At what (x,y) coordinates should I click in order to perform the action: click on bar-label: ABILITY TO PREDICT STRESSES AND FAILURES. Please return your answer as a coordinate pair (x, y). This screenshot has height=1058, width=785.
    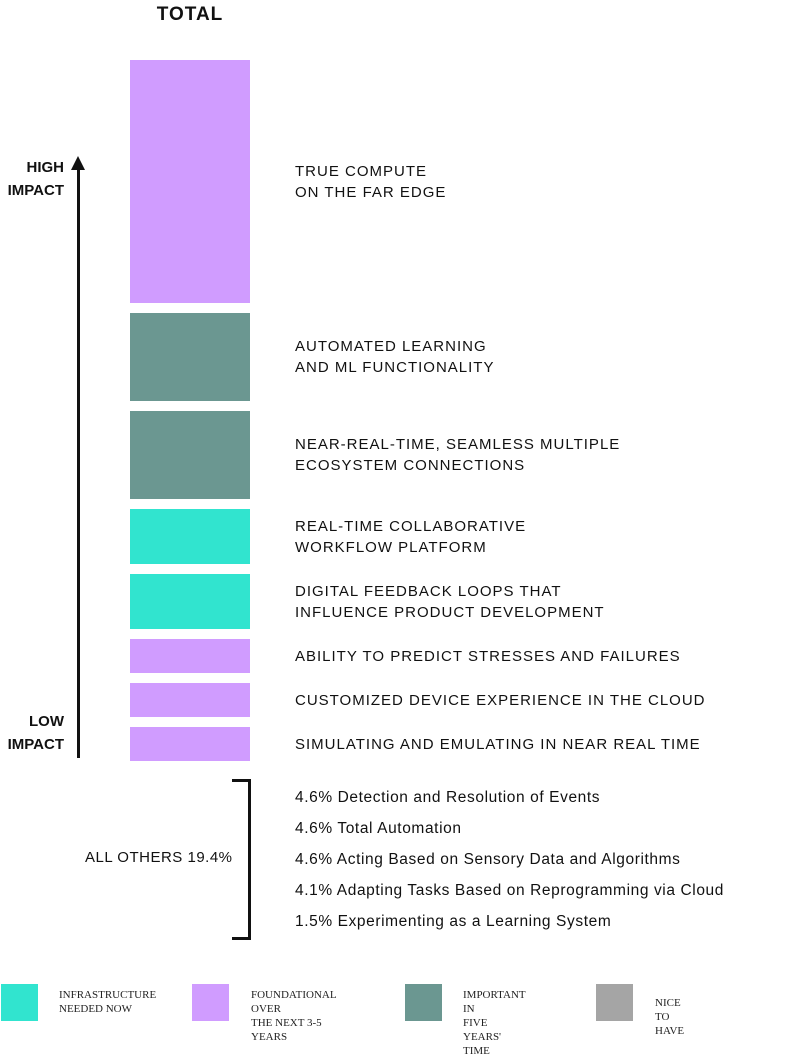
    Looking at the image, I should click on (488, 656).